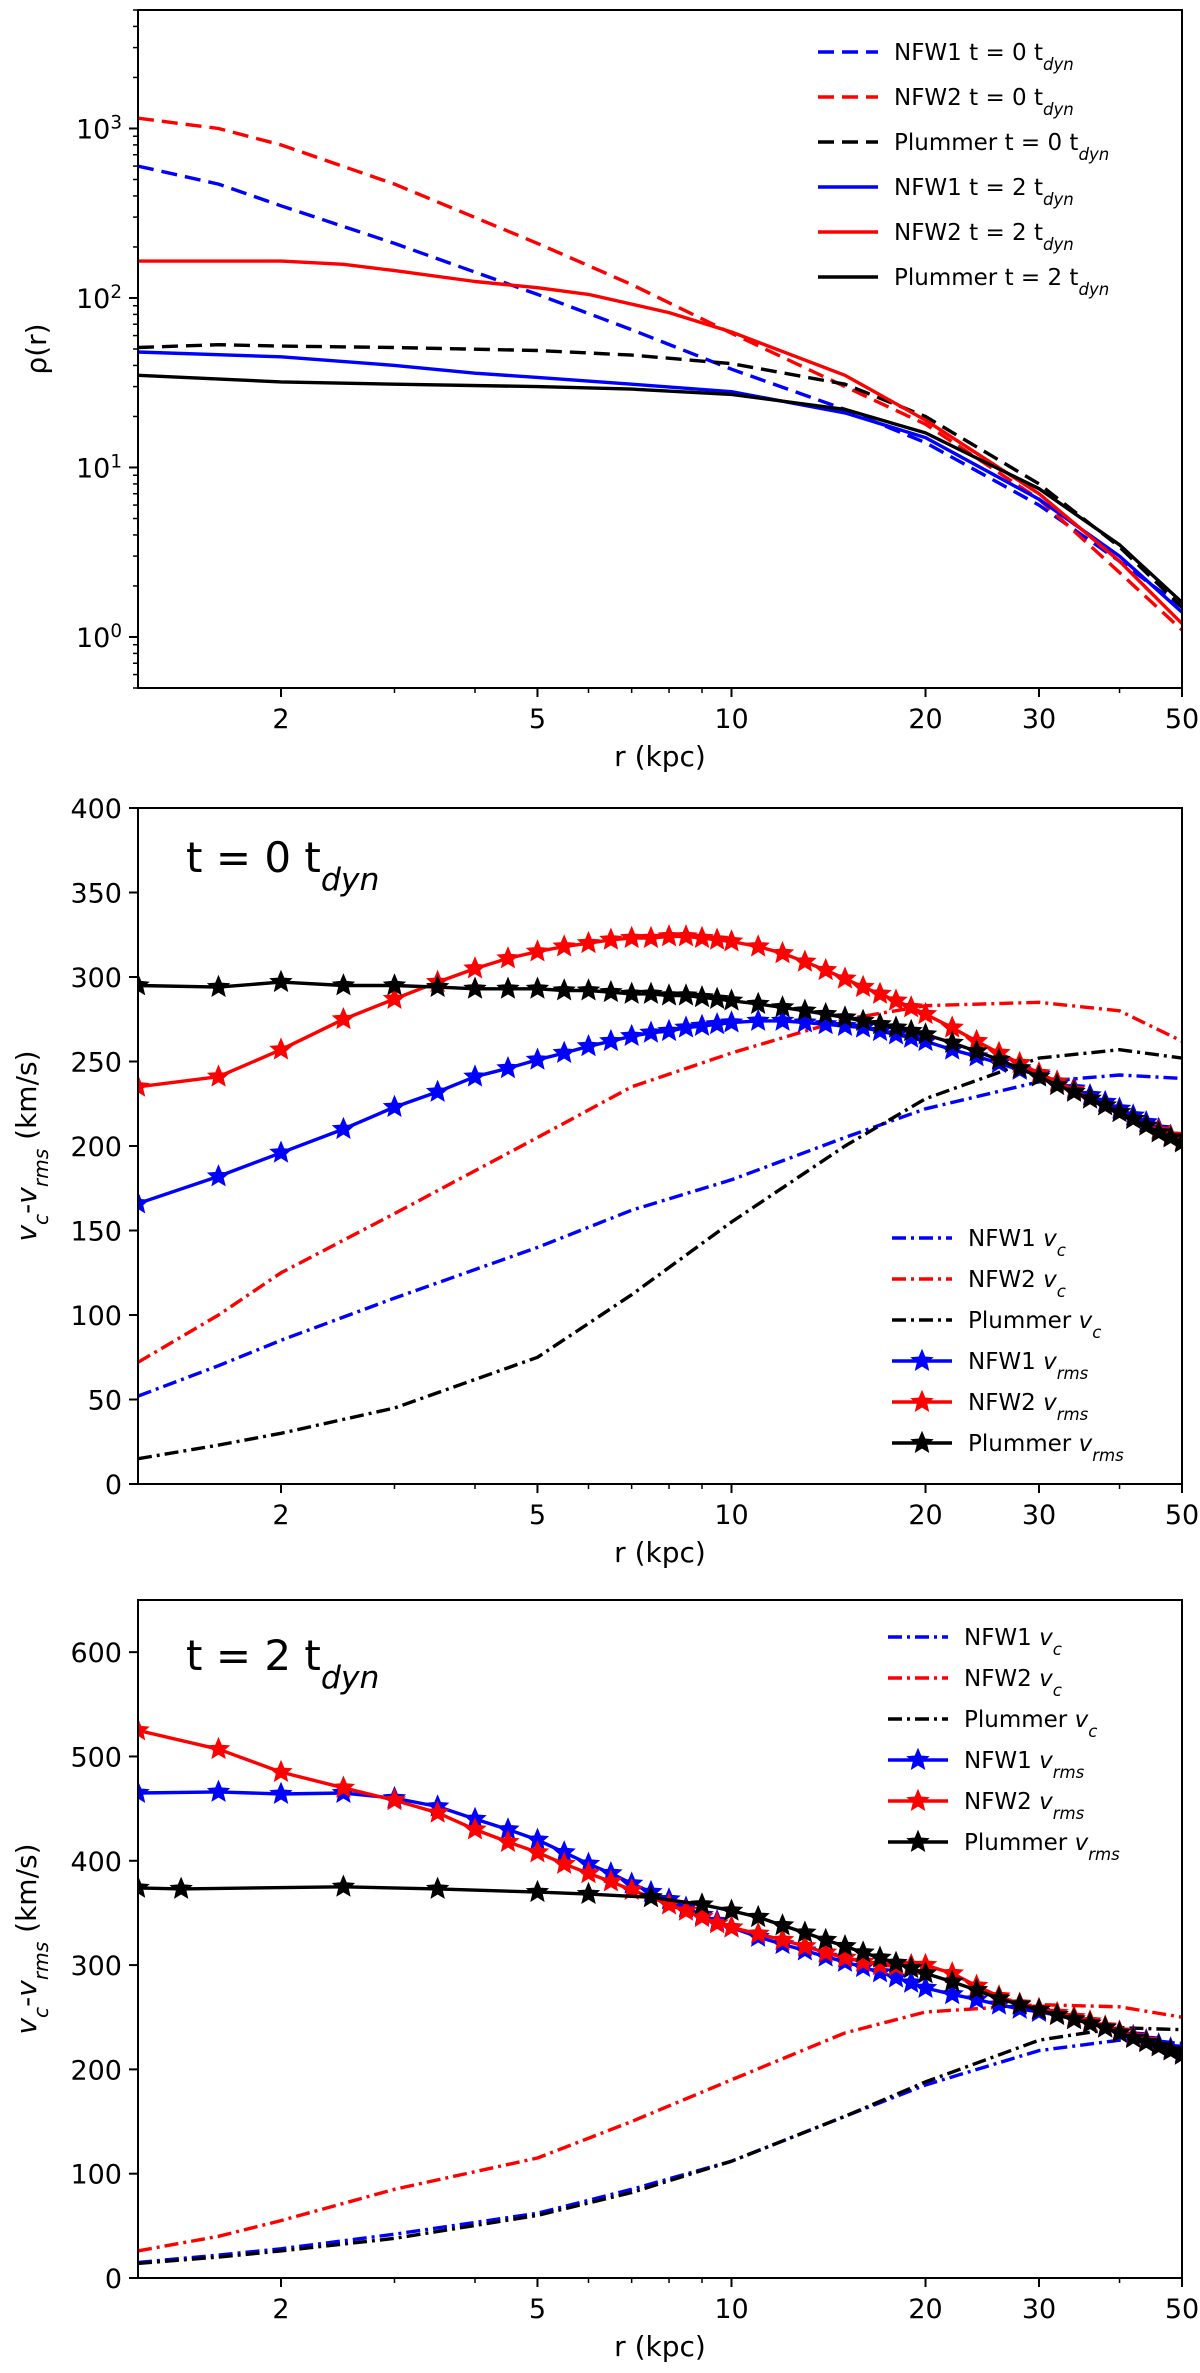  I want to click on x-axis-label: r (kpc), so click(660, 2346).